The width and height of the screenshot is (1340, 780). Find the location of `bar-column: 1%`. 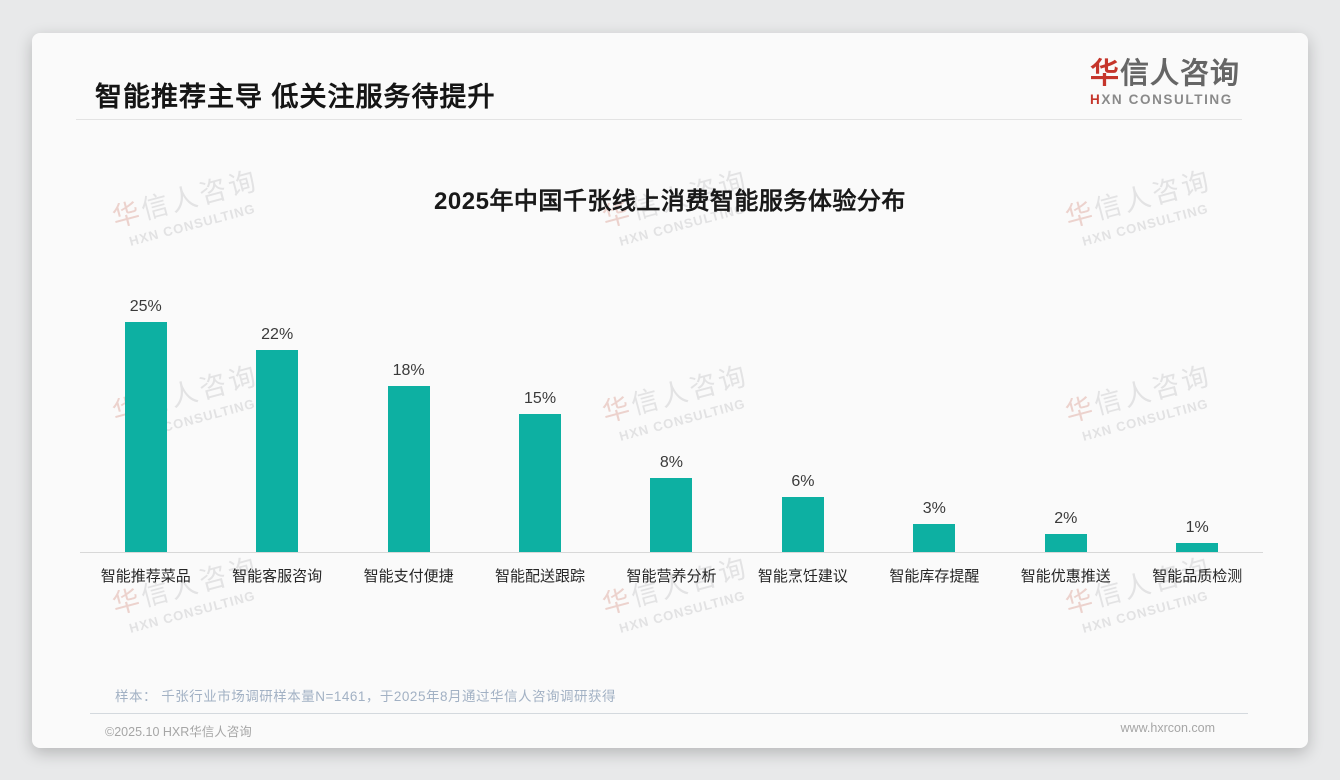

bar-column: 1% is located at coordinates (1197, 421).